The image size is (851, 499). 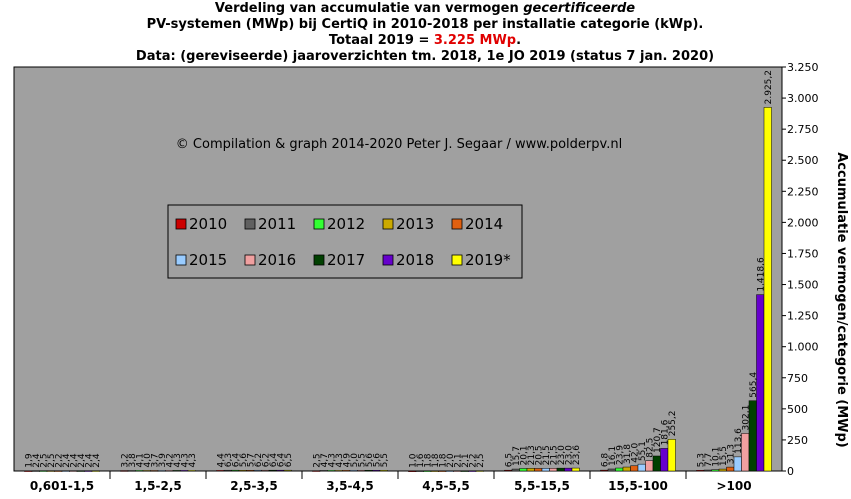 What do you see at coordinates (317, 460) in the screenshot?
I see `value-label: 2,5` at bounding box center [317, 460].